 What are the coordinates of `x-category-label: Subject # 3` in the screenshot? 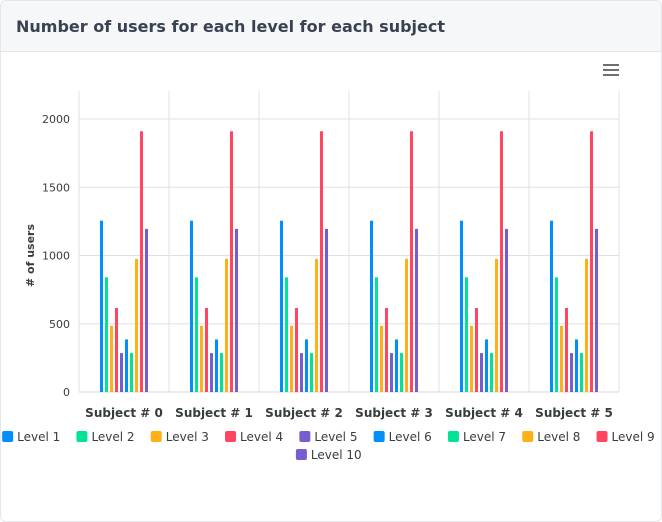 It's located at (394, 413).